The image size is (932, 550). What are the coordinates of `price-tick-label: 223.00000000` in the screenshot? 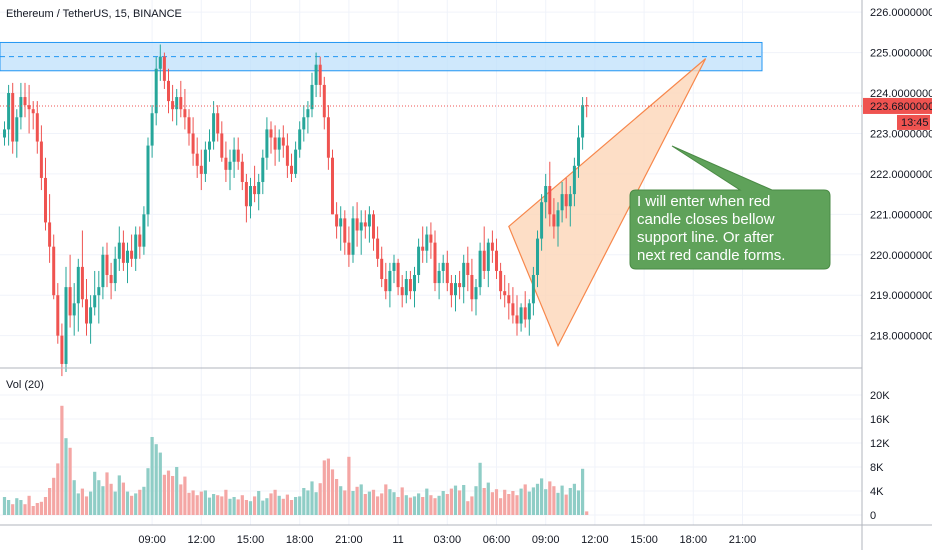 It's located at (901, 134).